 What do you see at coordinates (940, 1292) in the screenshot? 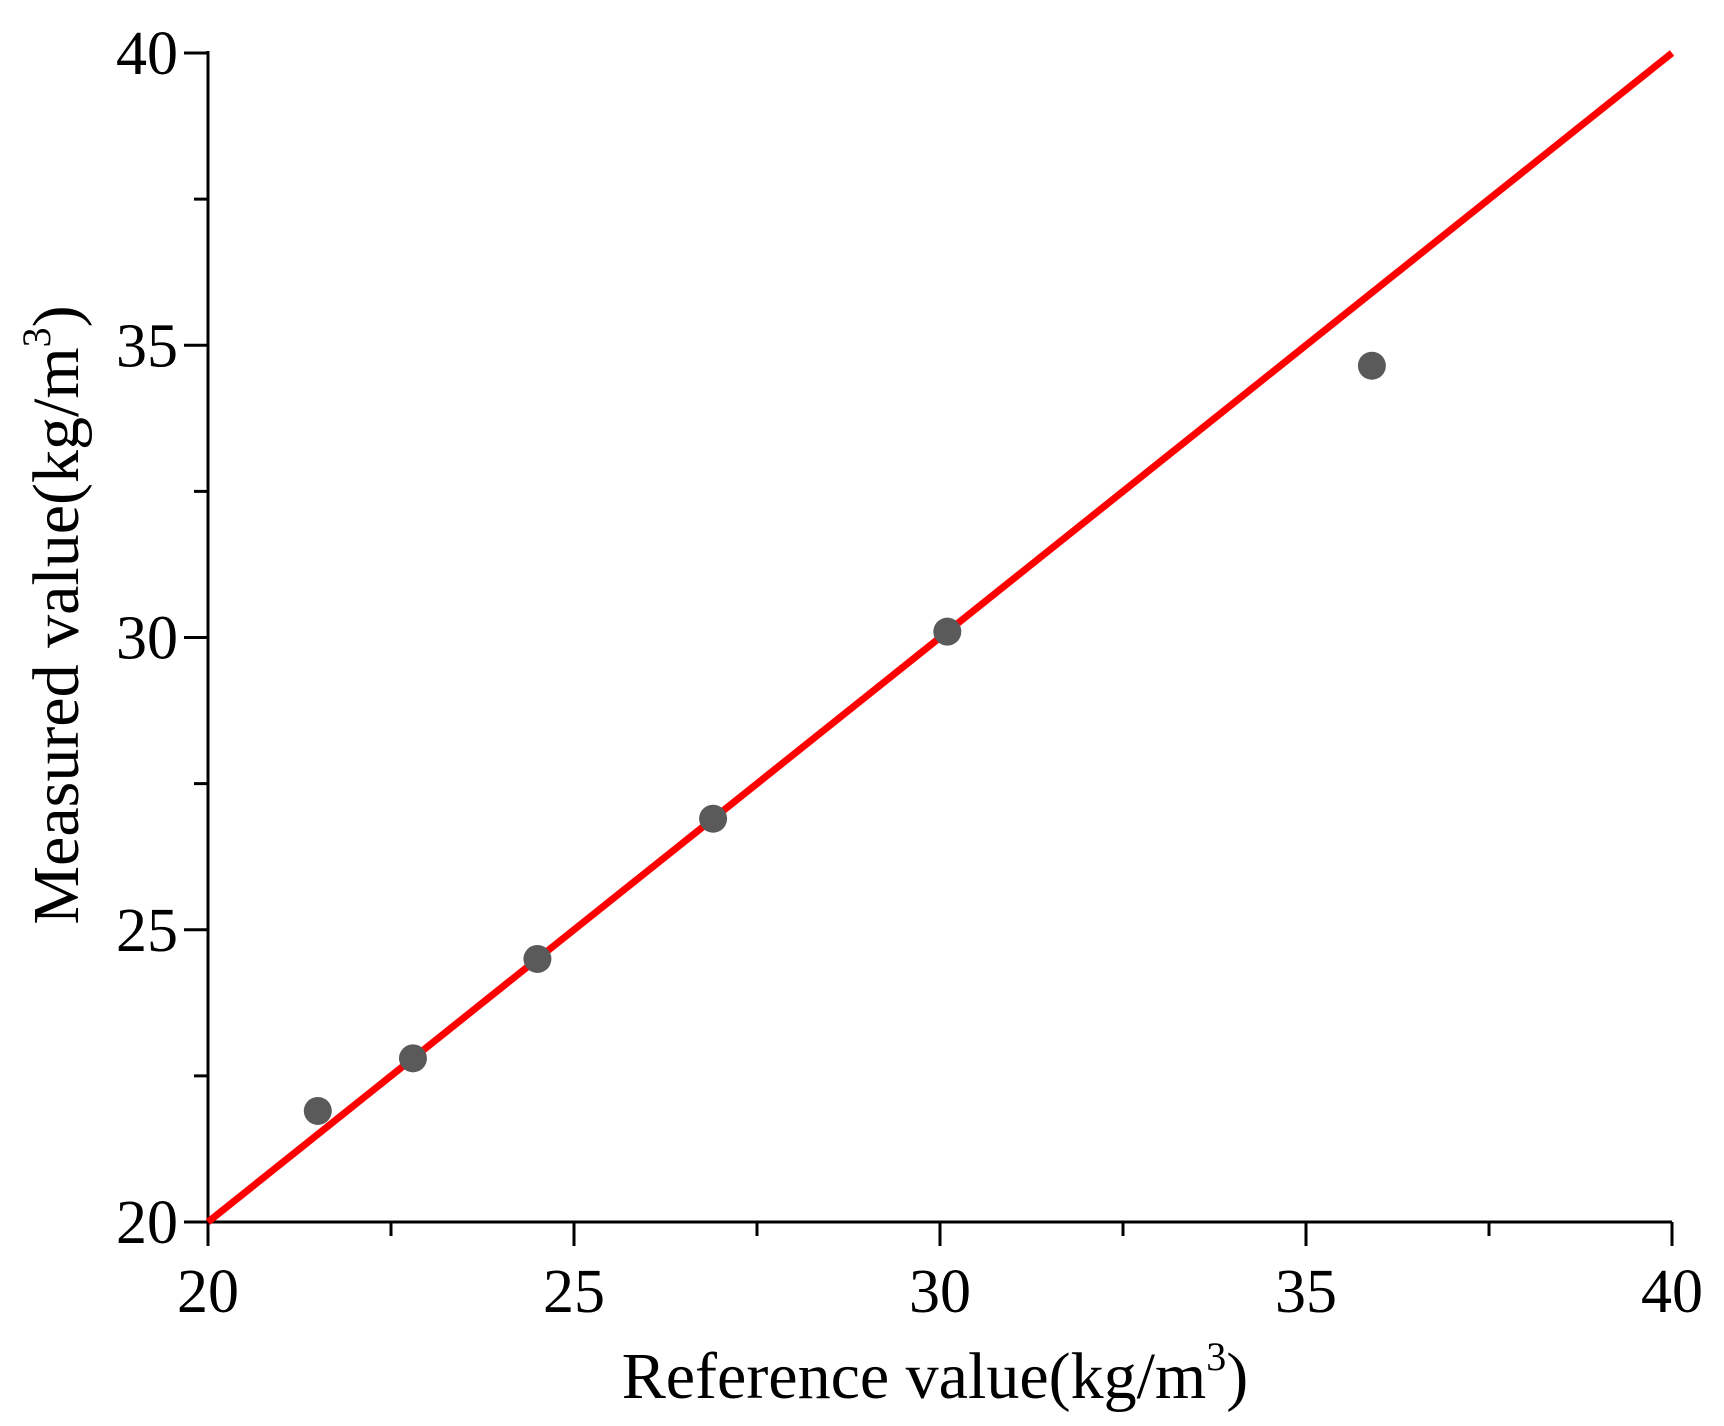
I see `x-tick-label: 30` at bounding box center [940, 1292].